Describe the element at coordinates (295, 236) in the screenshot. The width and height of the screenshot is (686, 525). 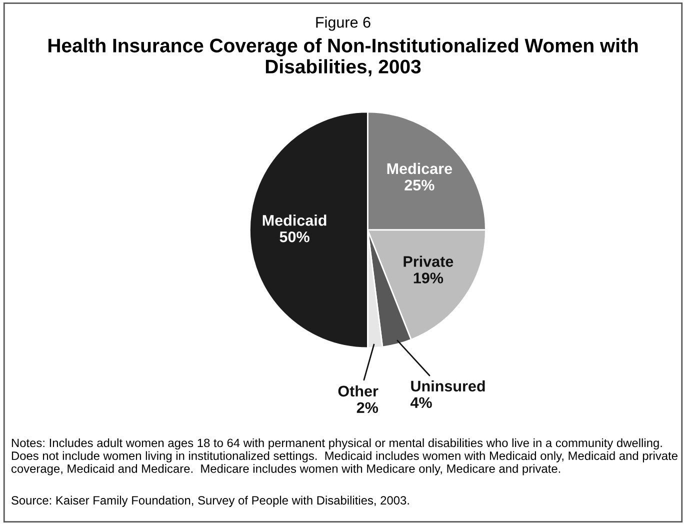
I see `data-label: 50%` at that location.